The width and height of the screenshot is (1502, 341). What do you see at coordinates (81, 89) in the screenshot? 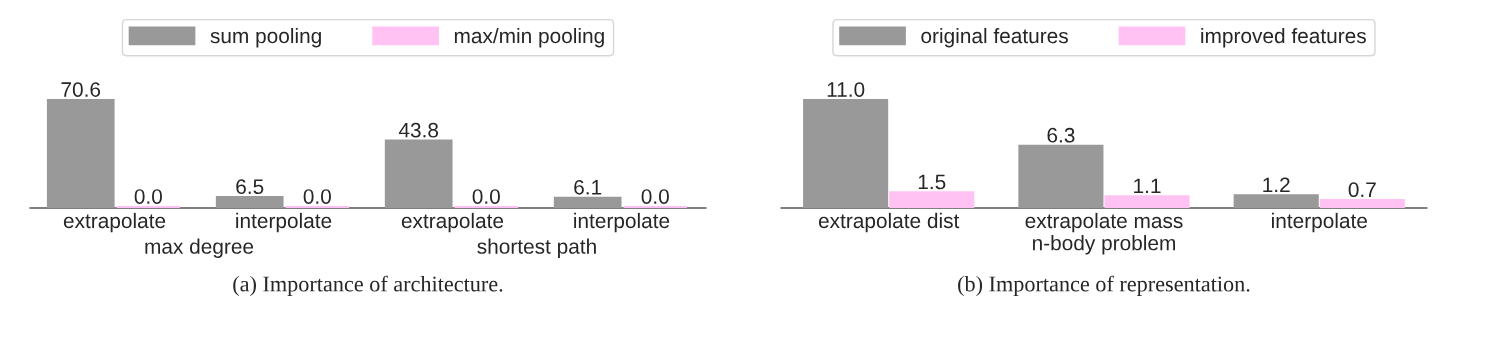
I see `data-label: 70.6` at bounding box center [81, 89].